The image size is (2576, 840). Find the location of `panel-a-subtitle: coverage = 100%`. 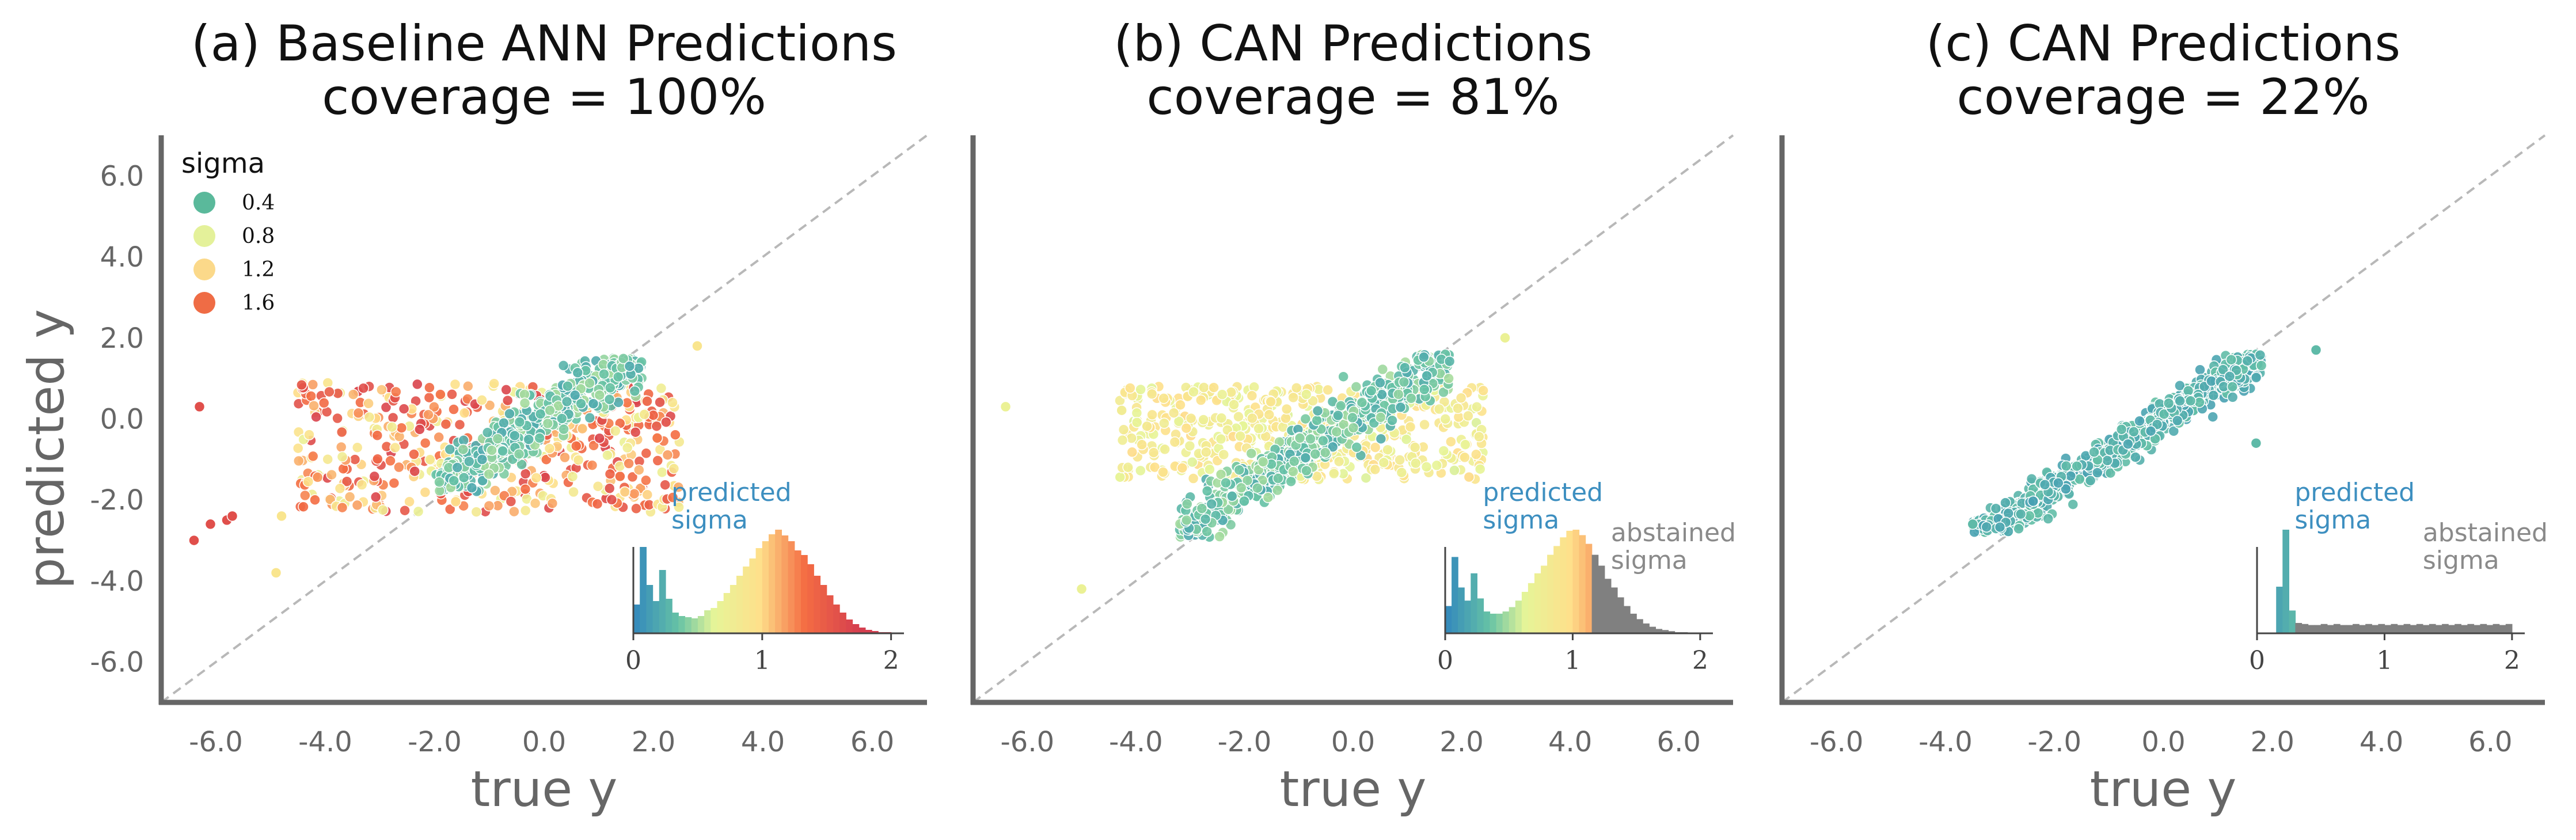

panel-a-subtitle: coverage = 100% is located at coordinates (544, 97).